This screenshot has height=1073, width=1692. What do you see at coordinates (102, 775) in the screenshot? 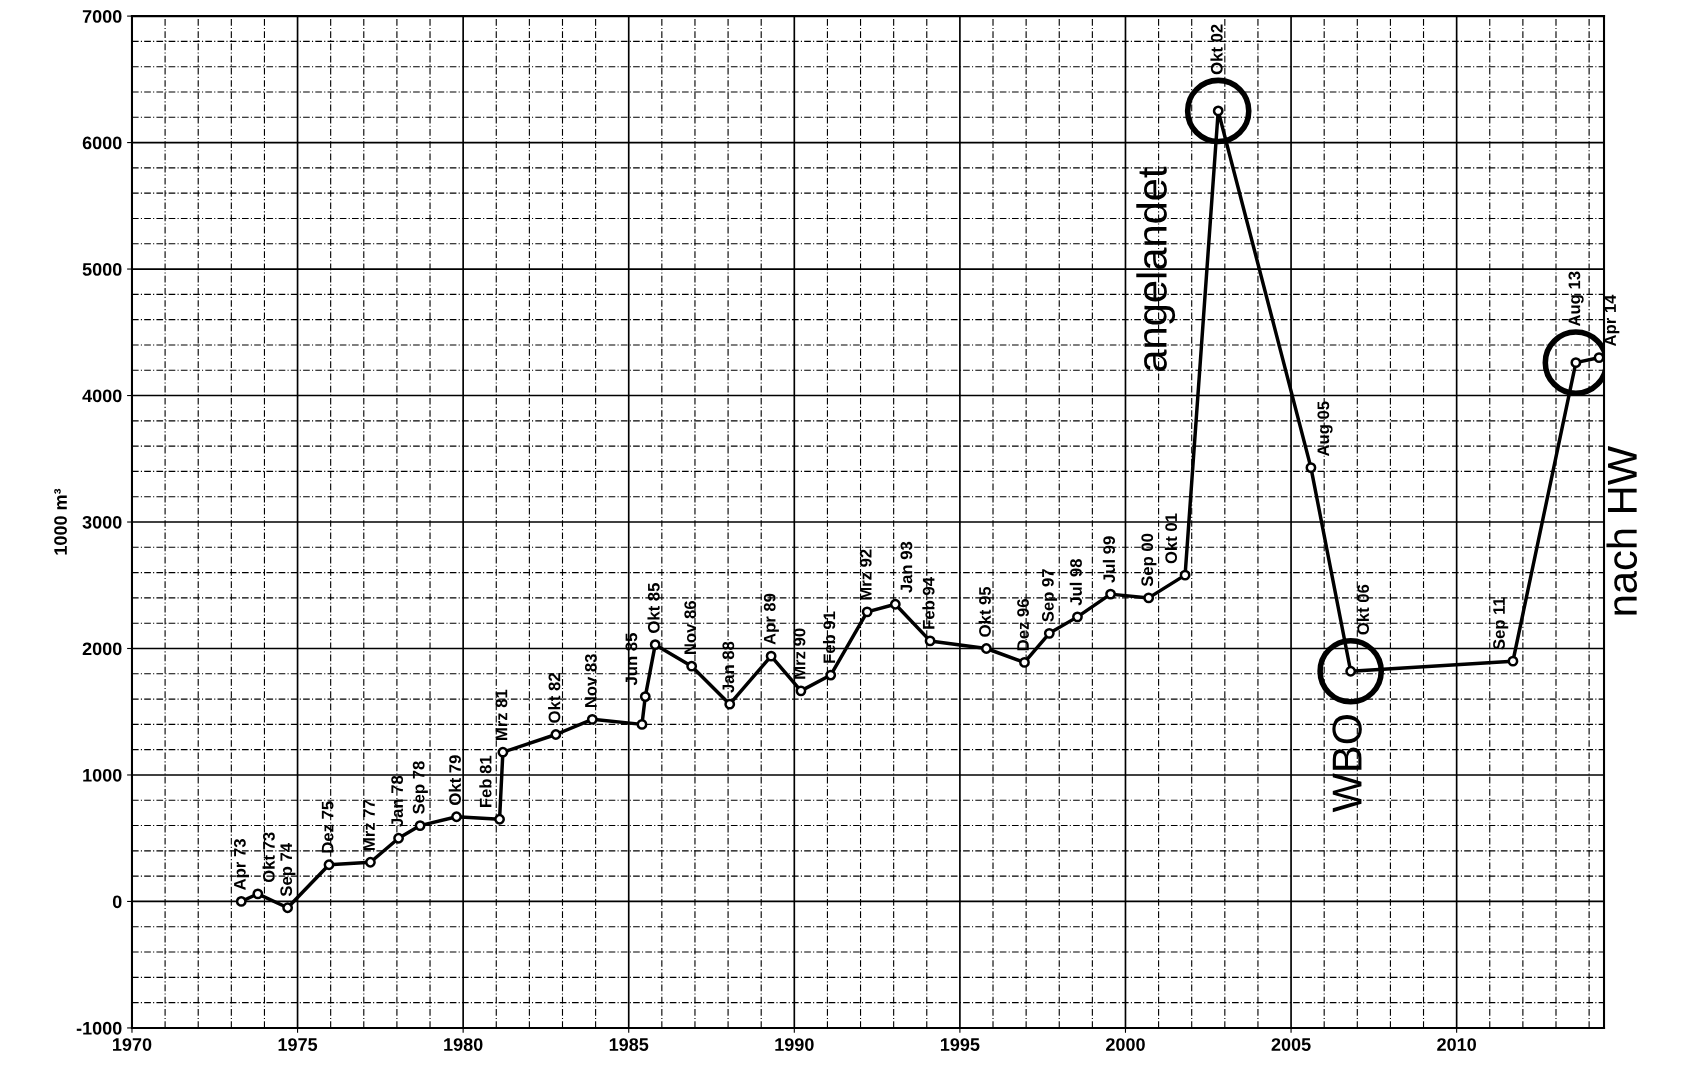
I see `y-tick-label: 1000` at bounding box center [102, 775].